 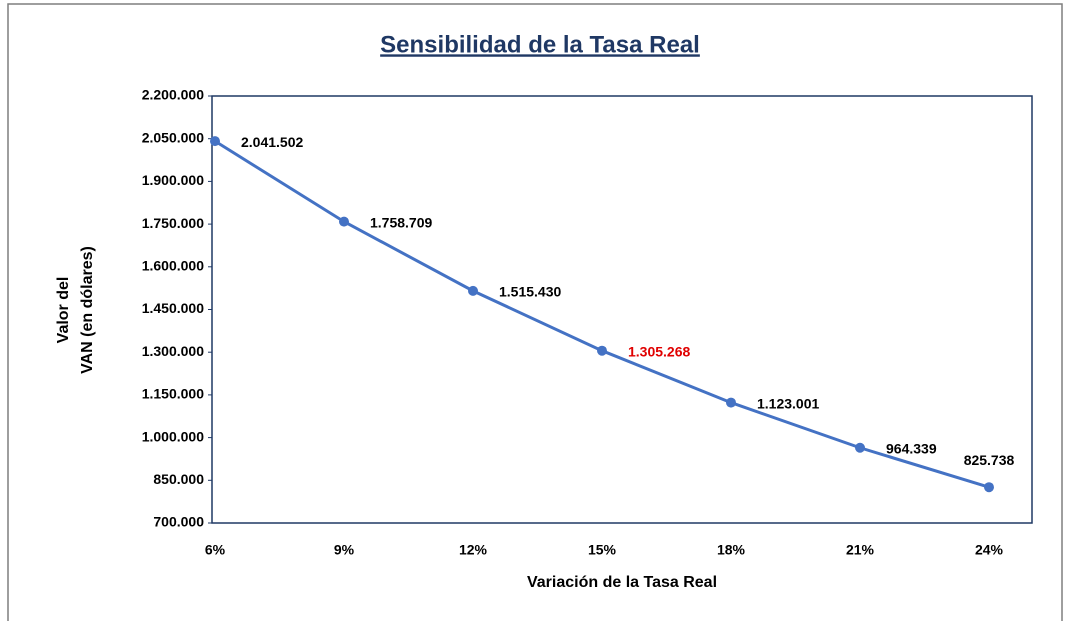 What do you see at coordinates (540, 44) in the screenshot?
I see `chart-title: Sensibilidad de la Tasa Real` at bounding box center [540, 44].